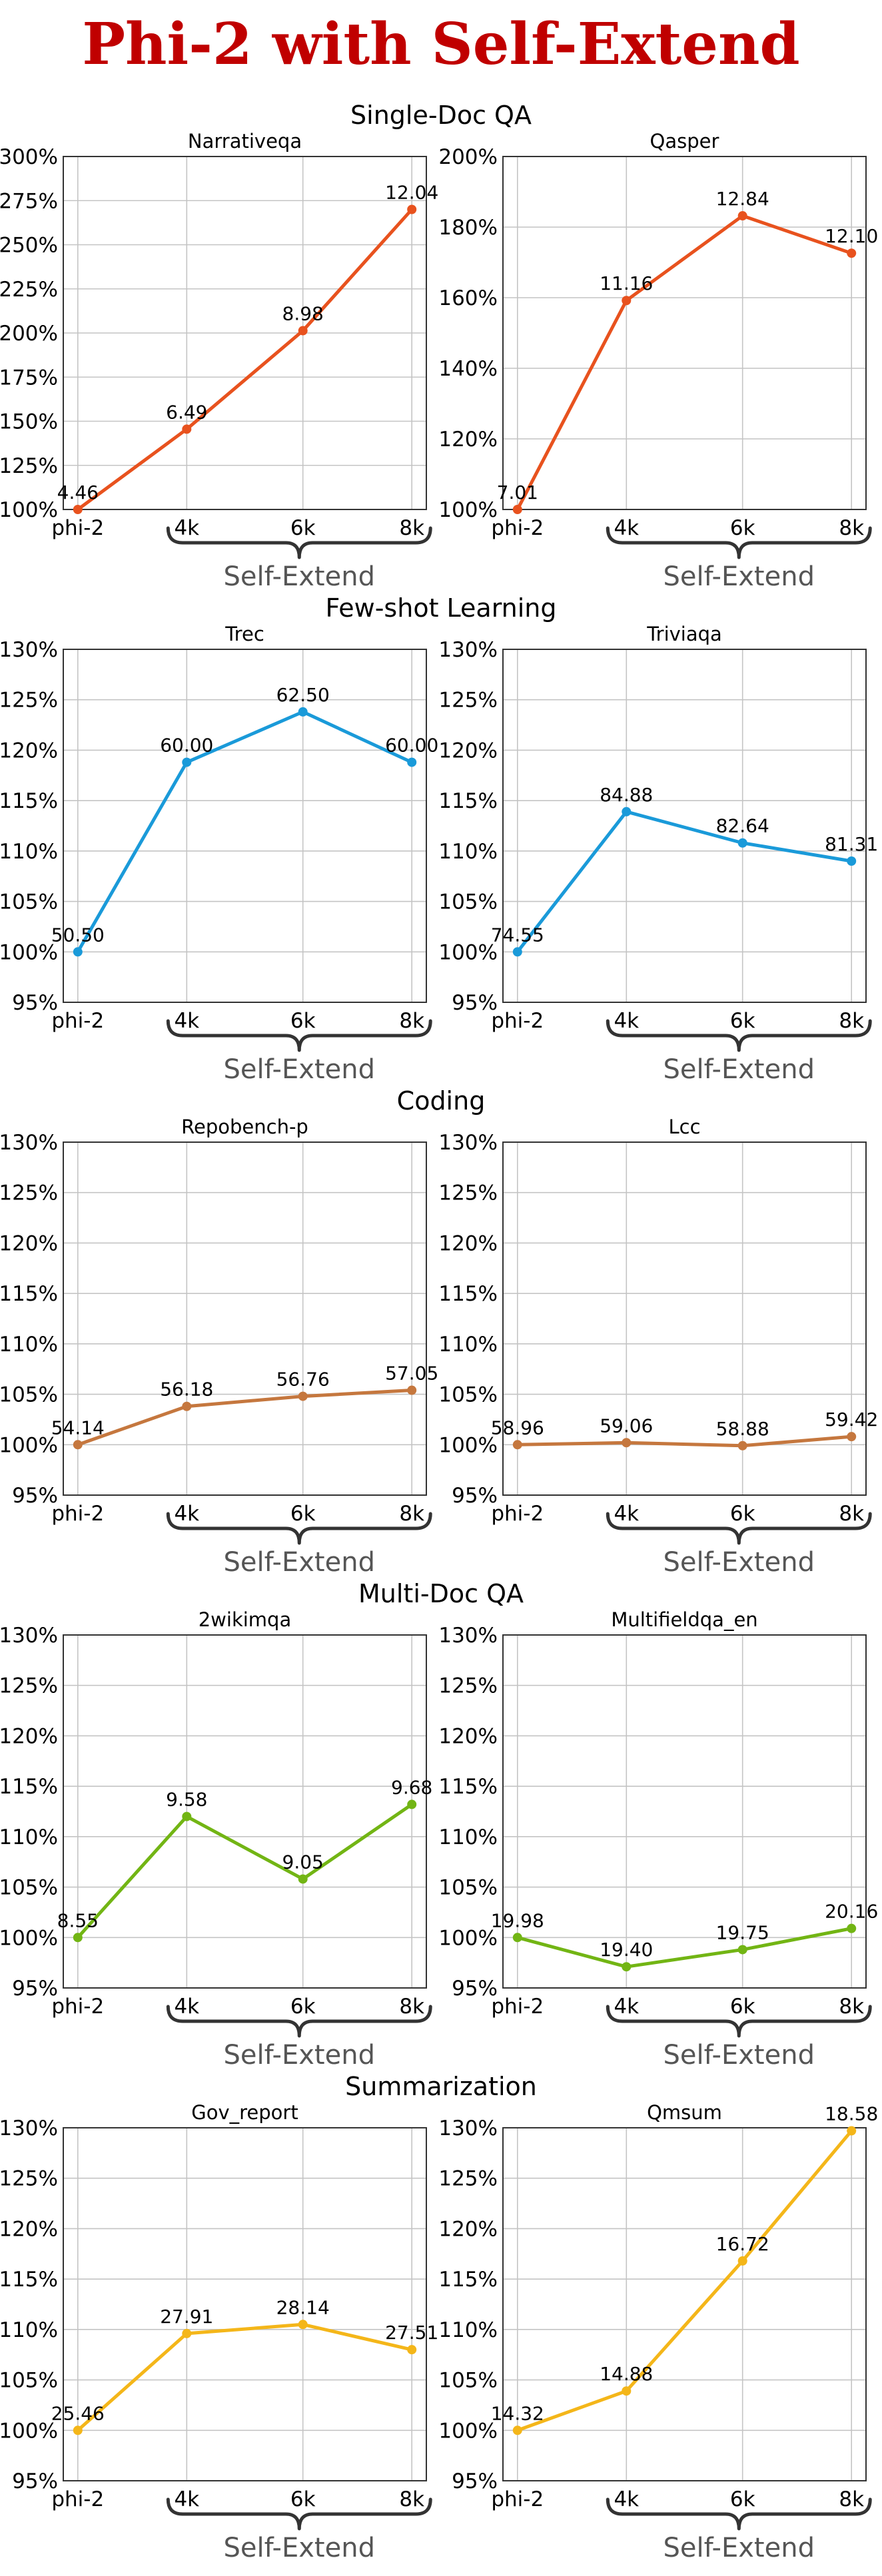  Describe the element at coordinates (851, 1420) in the screenshot. I see `data-label: 59.42` at that location.